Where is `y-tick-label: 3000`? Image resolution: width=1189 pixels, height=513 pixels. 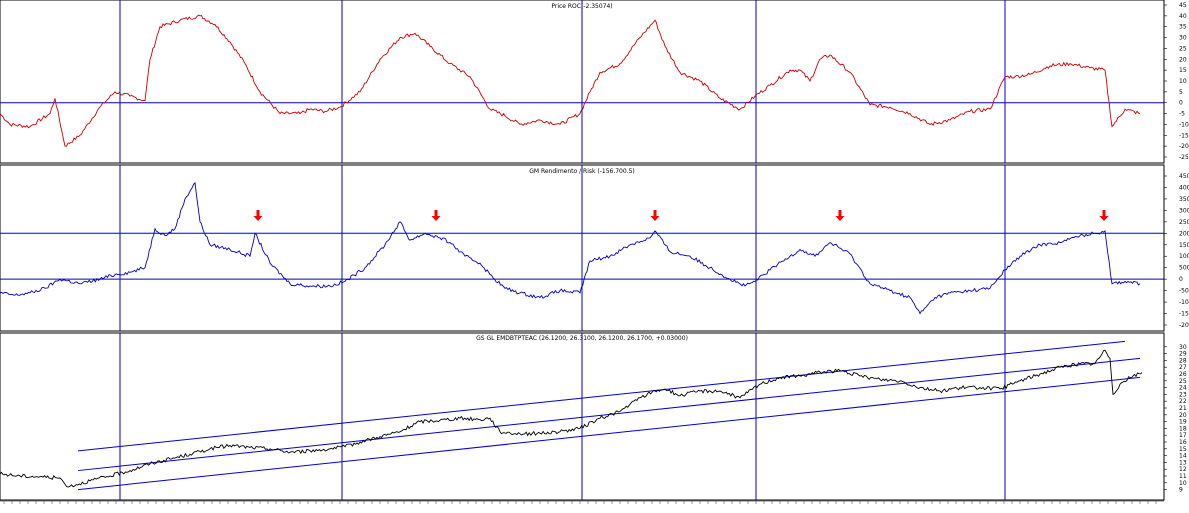 y-tick-label: 3000 is located at coordinates (1184, 210).